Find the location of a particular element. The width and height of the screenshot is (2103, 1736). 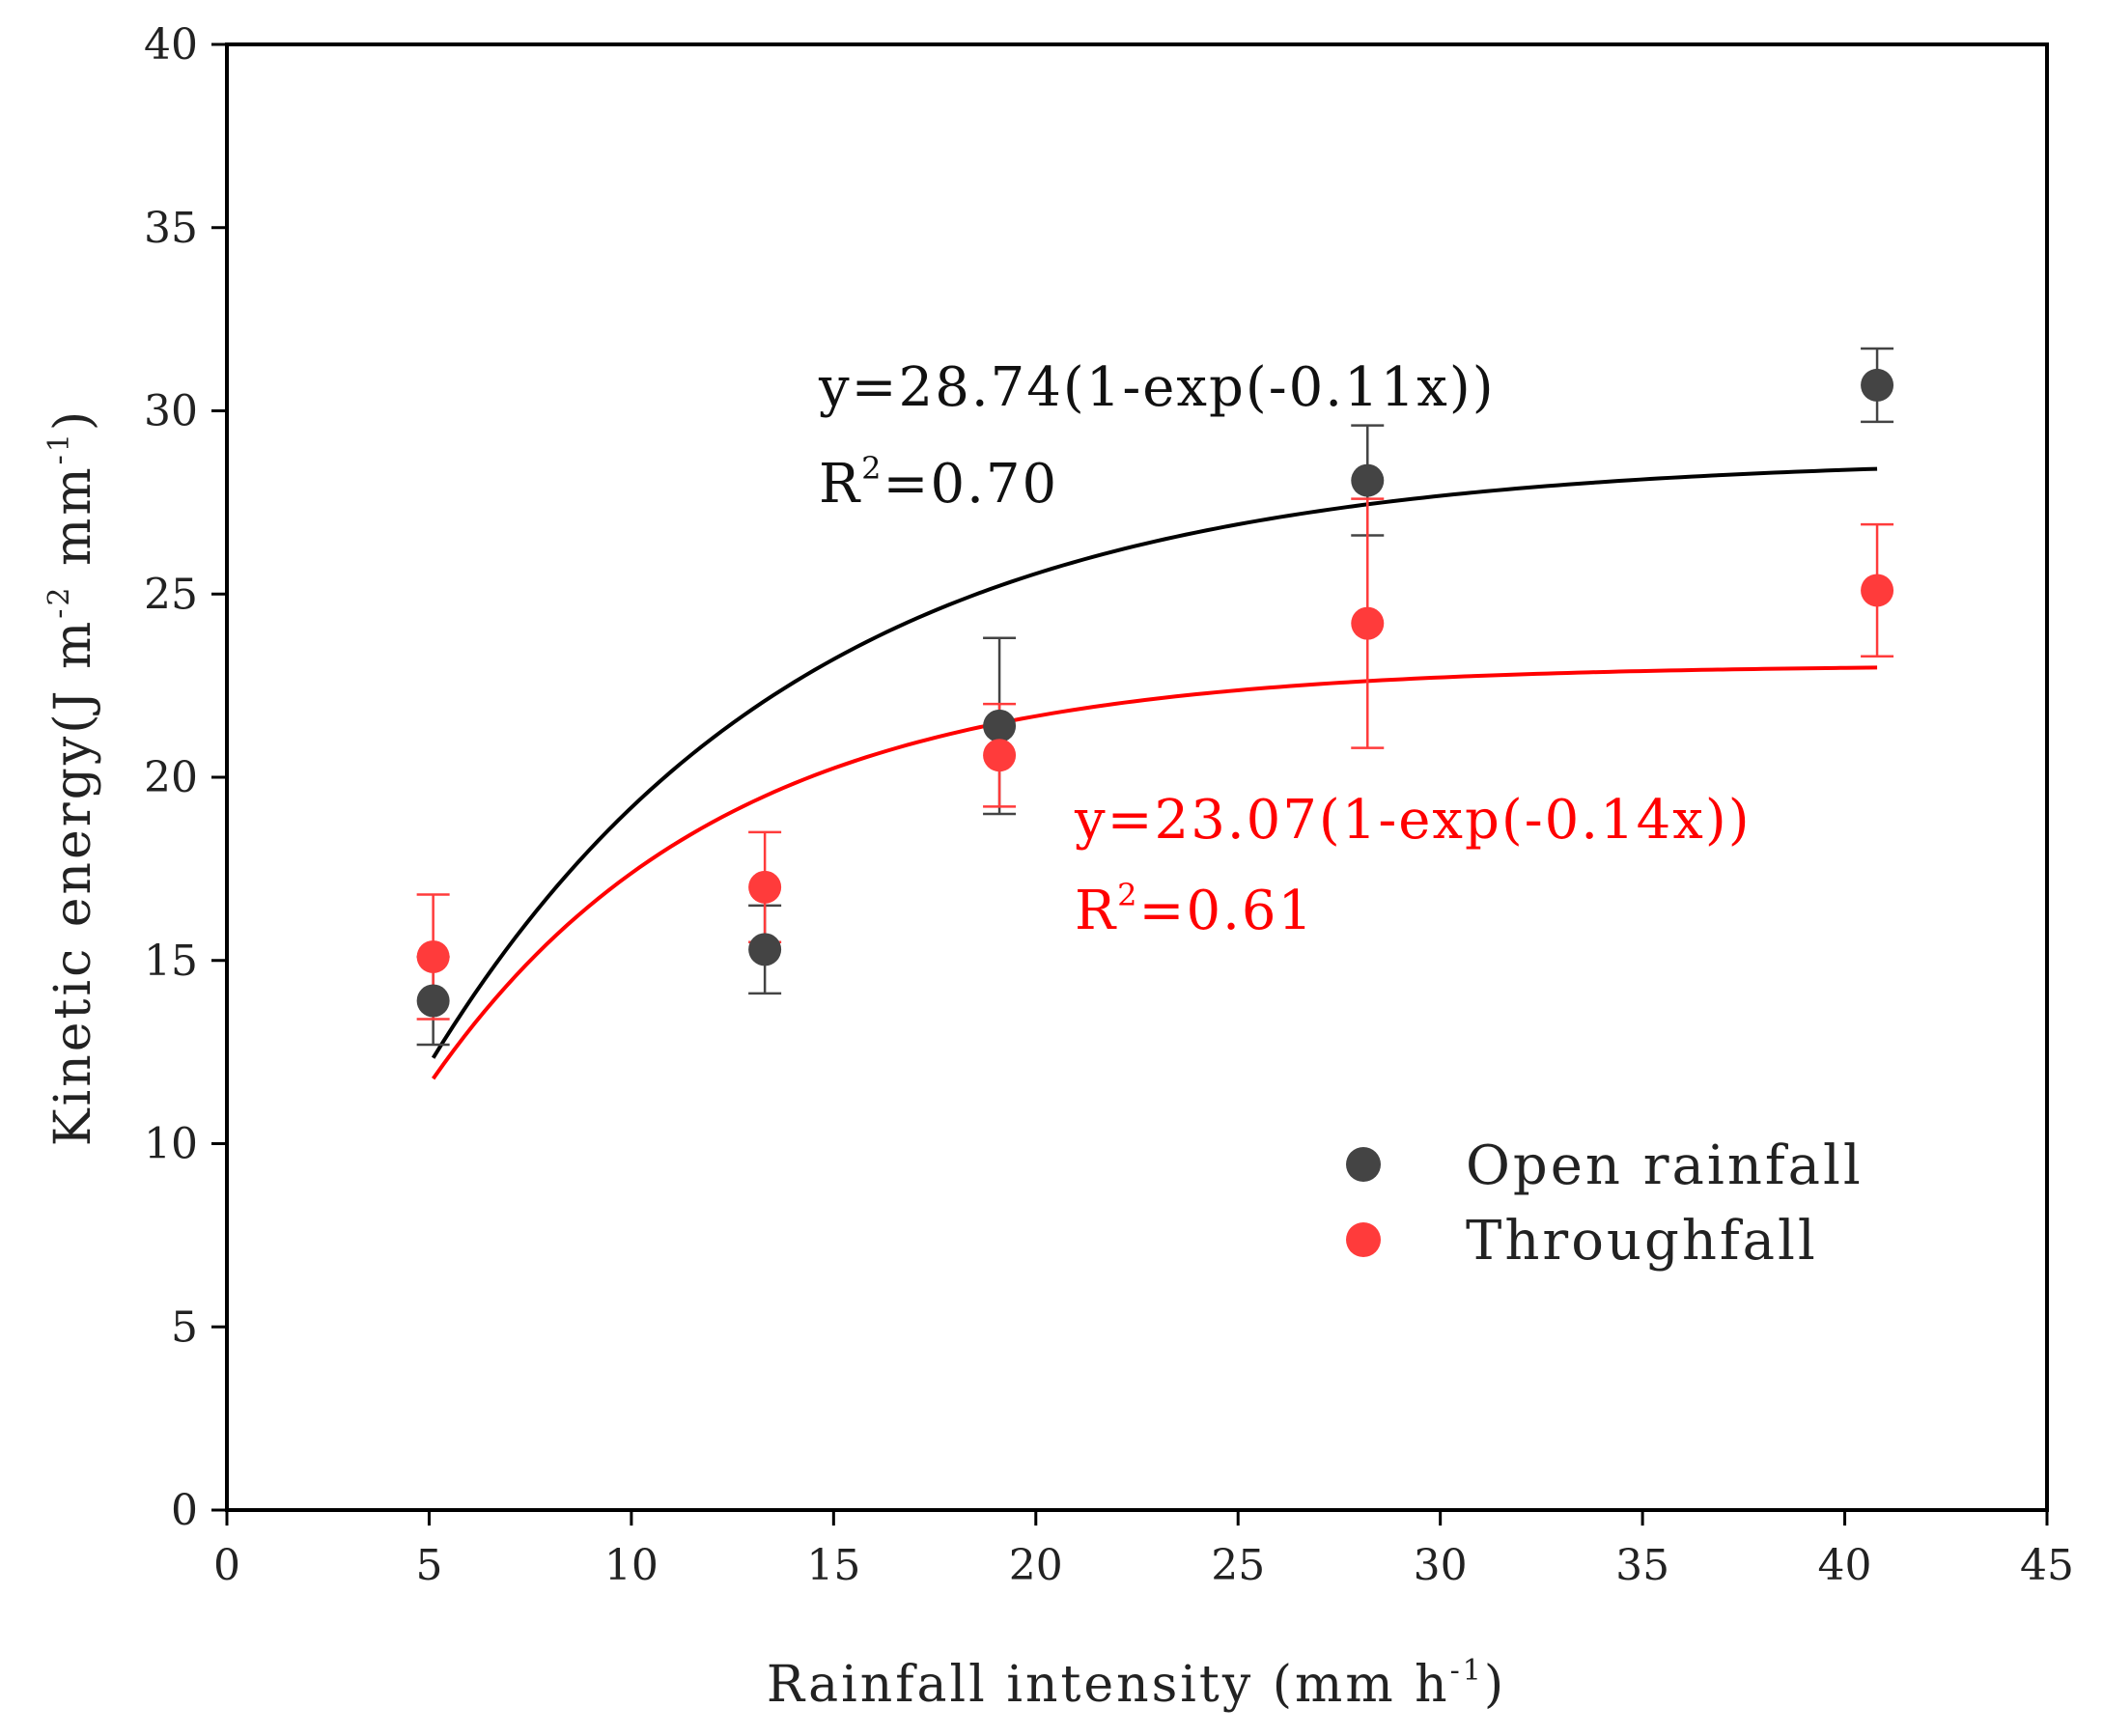

x-axis-title: Rainfall intensity (mm h-1) is located at coordinates (1136, 1684).